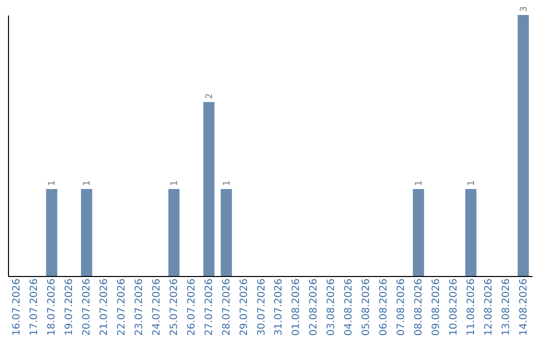 The image size is (540, 340). What do you see at coordinates (156, 307) in the screenshot?
I see `x-tick-label: 24.07.2026` at bounding box center [156, 307].